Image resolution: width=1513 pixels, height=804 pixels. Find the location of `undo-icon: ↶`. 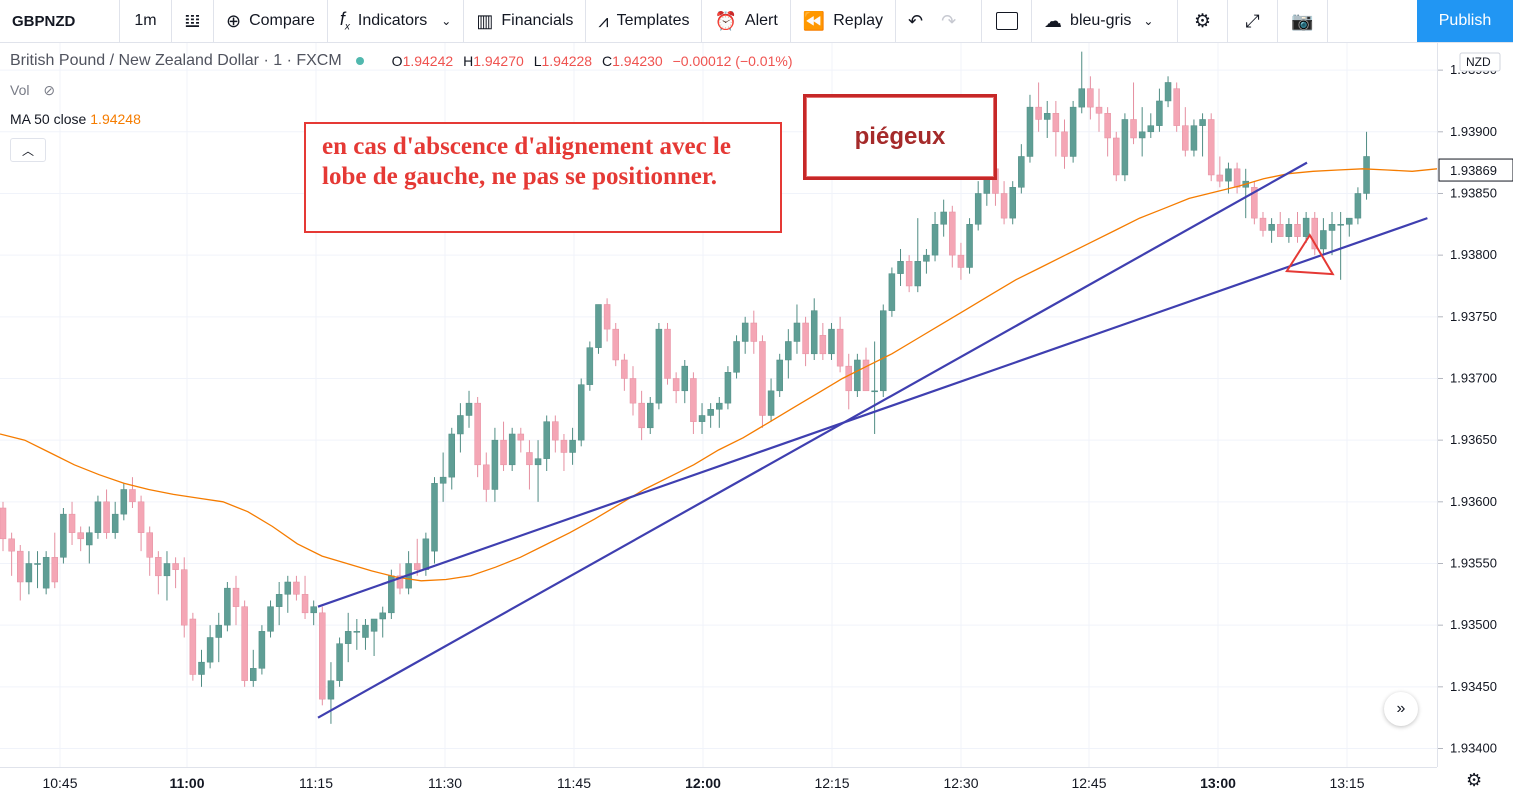

undo-icon: ↶ is located at coordinates (916, 20).